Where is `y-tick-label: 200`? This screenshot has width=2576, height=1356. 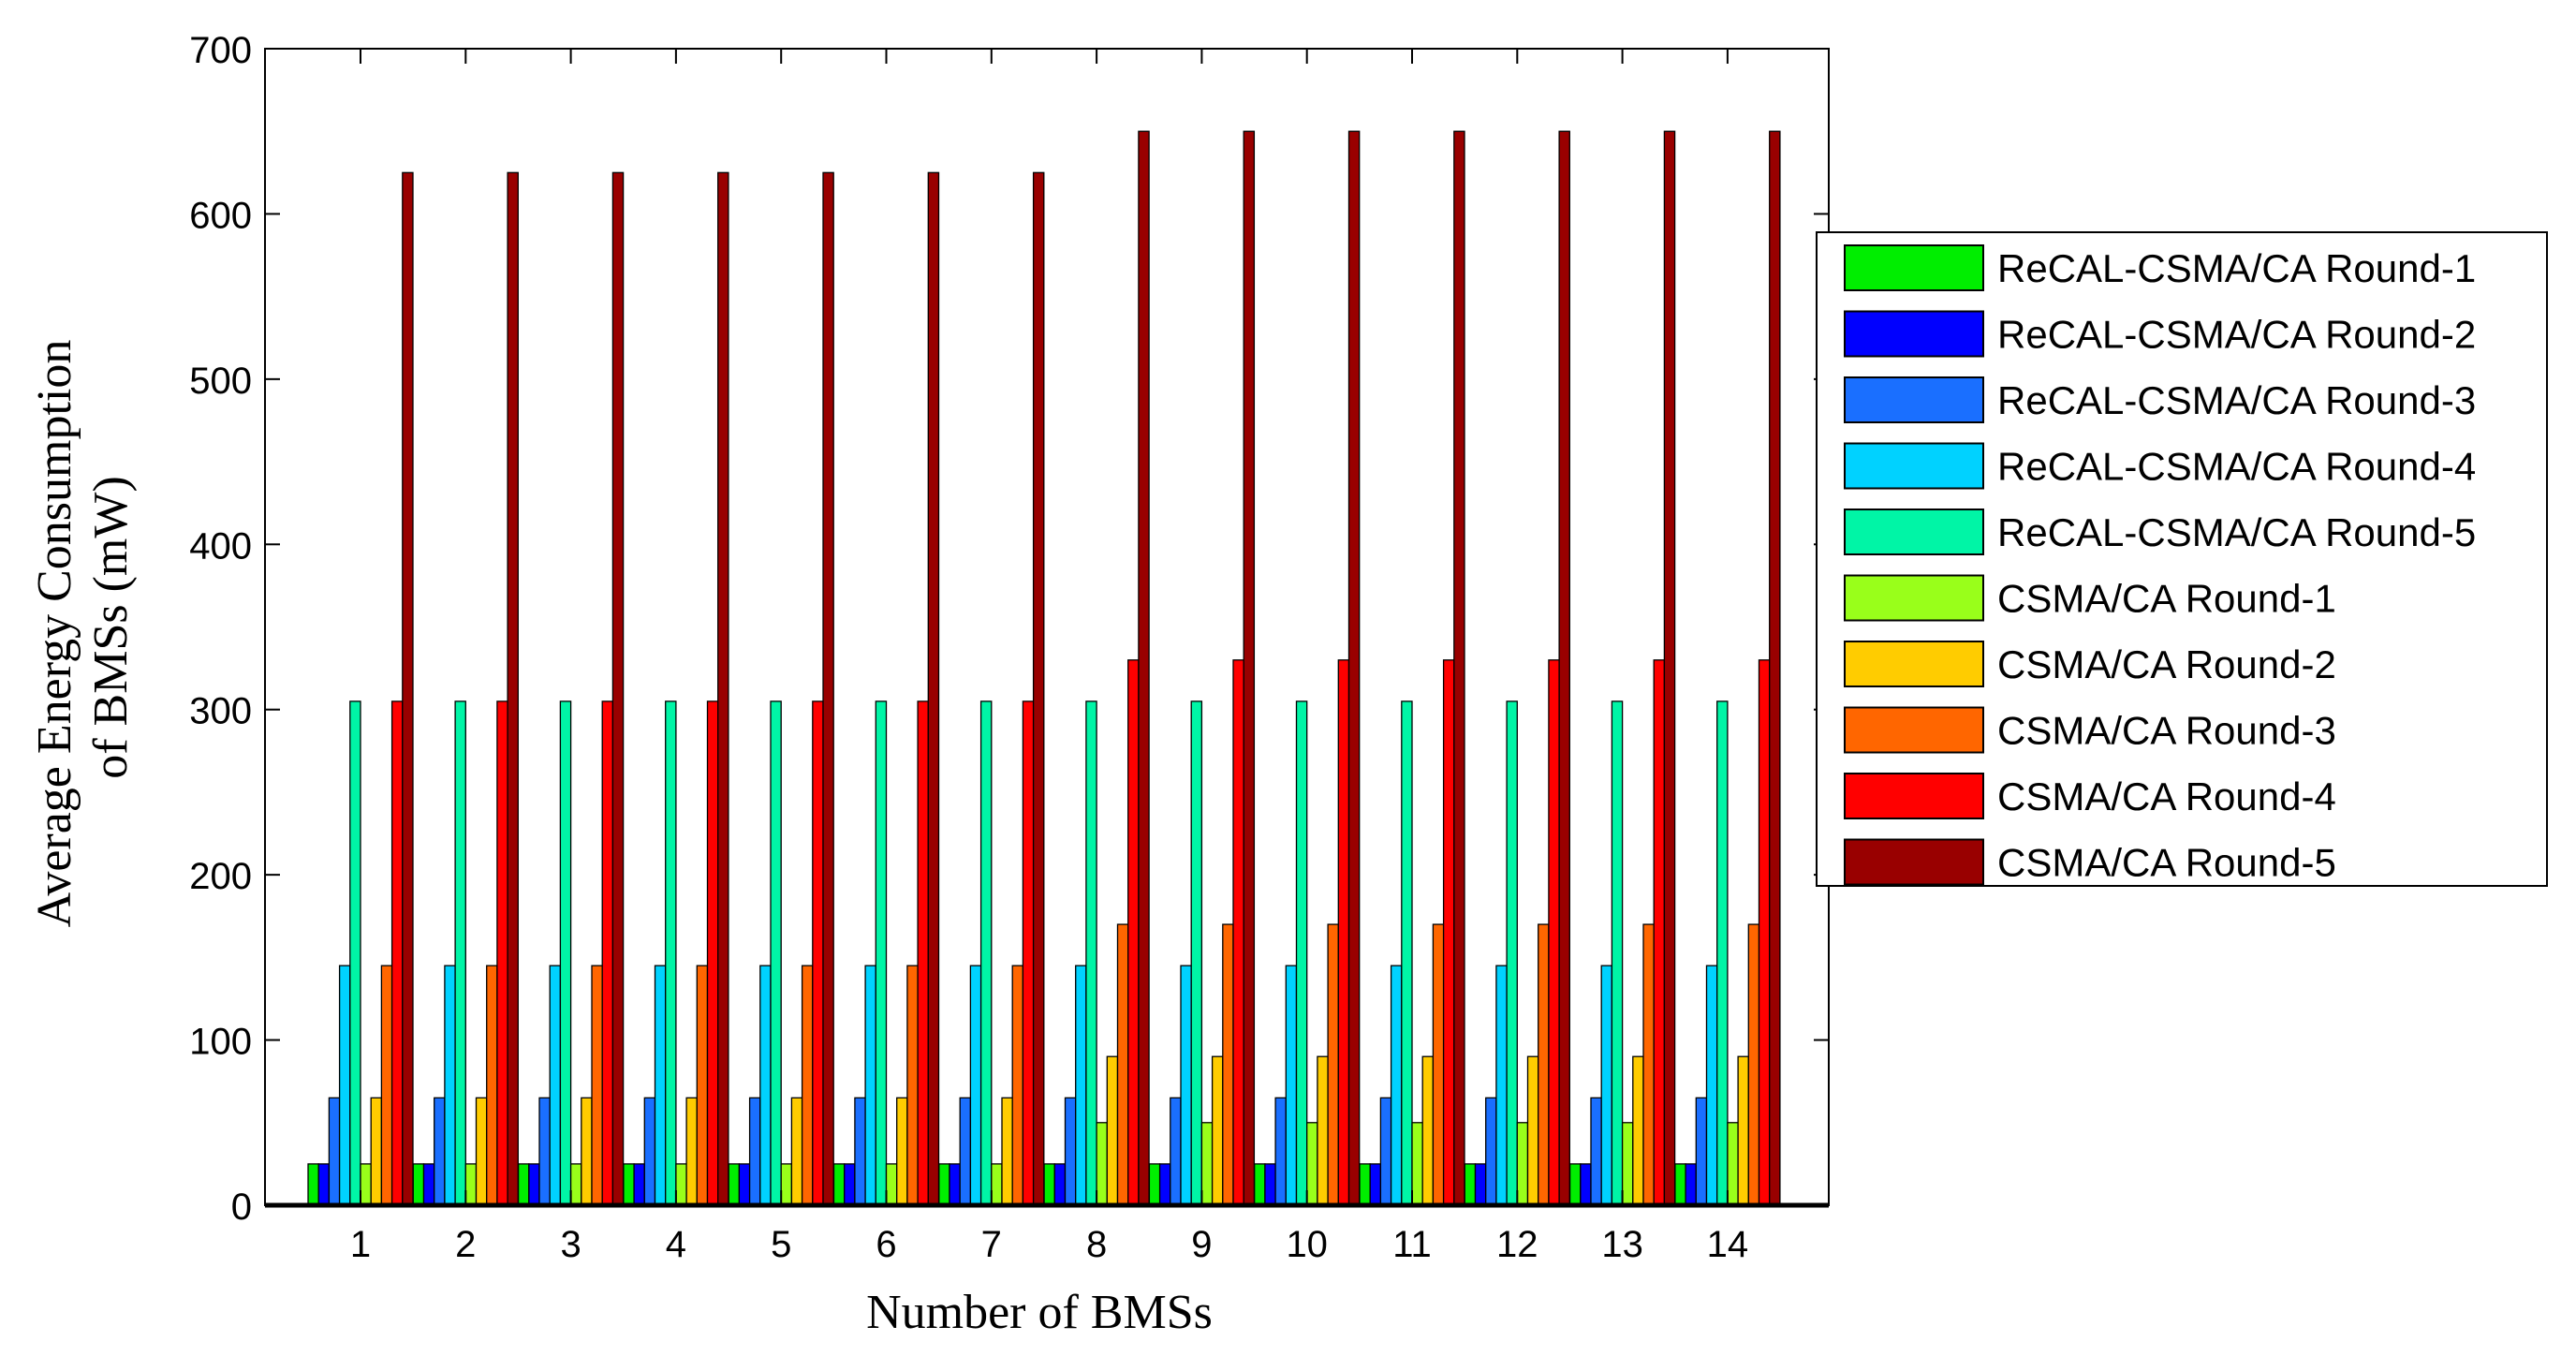 y-tick-label: 200 is located at coordinates (220, 876).